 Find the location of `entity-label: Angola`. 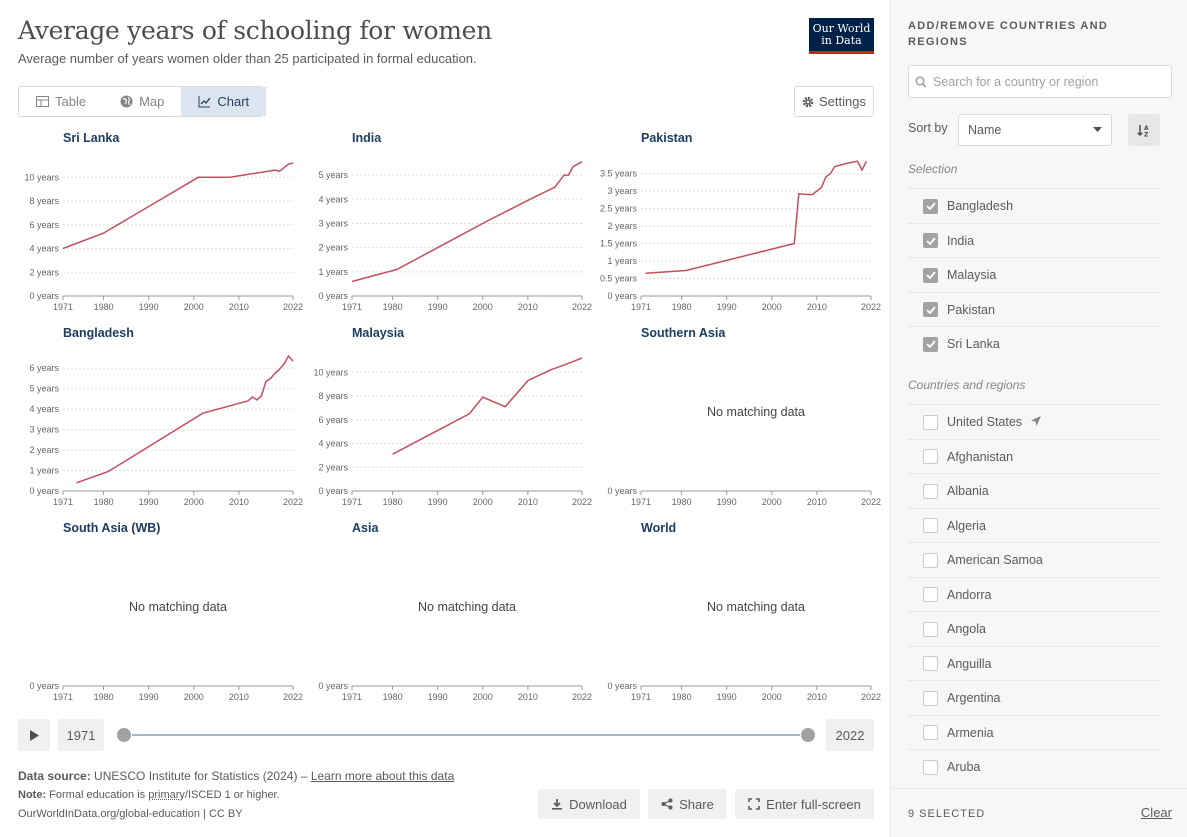

entity-label: Angola is located at coordinates (966, 629).